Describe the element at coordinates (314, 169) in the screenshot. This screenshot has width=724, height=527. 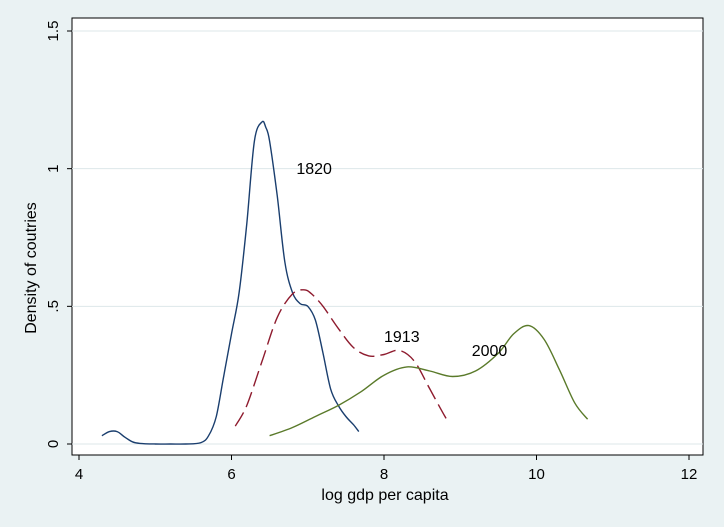
I see `series-label-1820: 1820` at that location.